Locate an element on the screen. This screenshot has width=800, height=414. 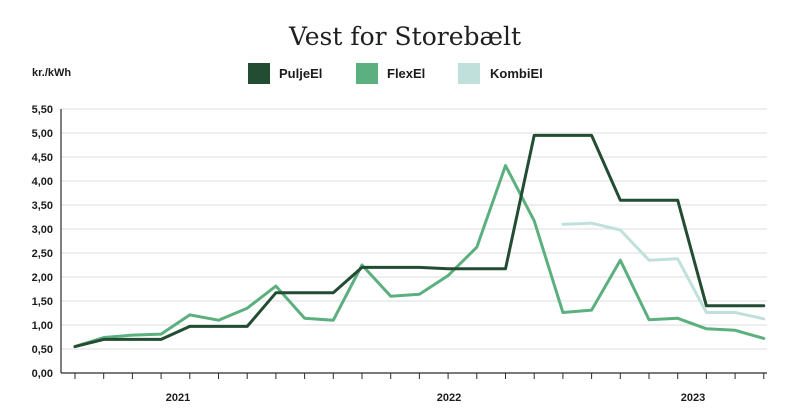
legend-label: FlexEl is located at coordinates (406, 73).